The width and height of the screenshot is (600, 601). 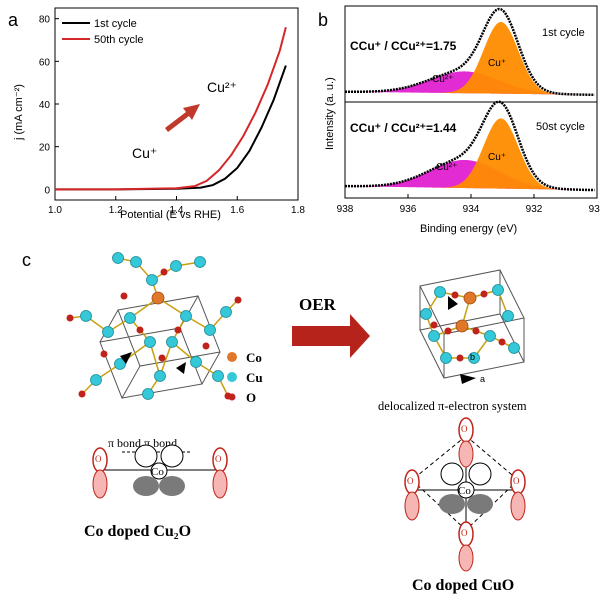 I want to click on panel-a-lines, so click(x=171, y=108).